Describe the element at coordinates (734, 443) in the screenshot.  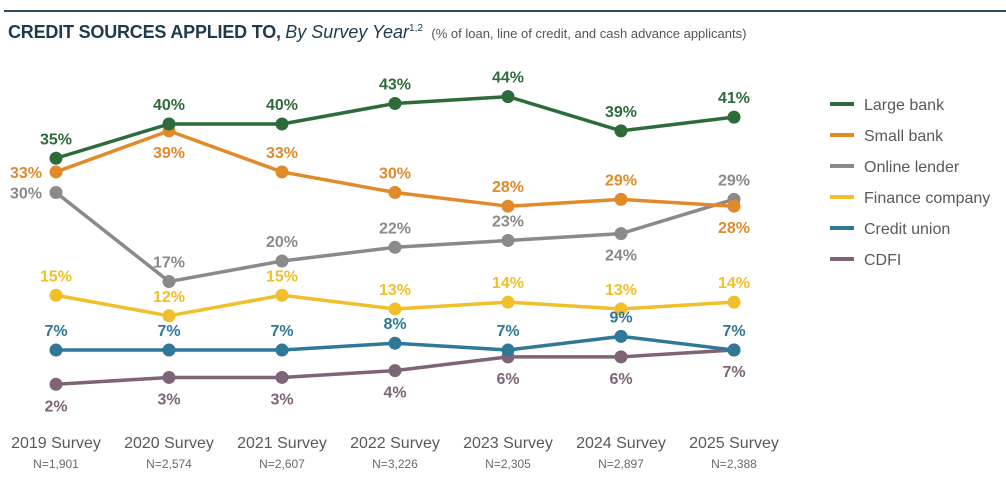
I see `x-tick-label: 2025 Survey` at that location.